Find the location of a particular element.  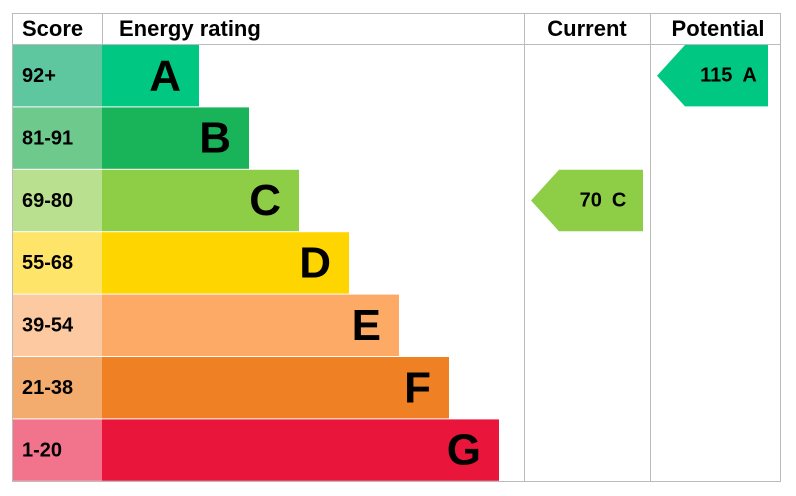

rating-letter: C is located at coordinates (265, 200).